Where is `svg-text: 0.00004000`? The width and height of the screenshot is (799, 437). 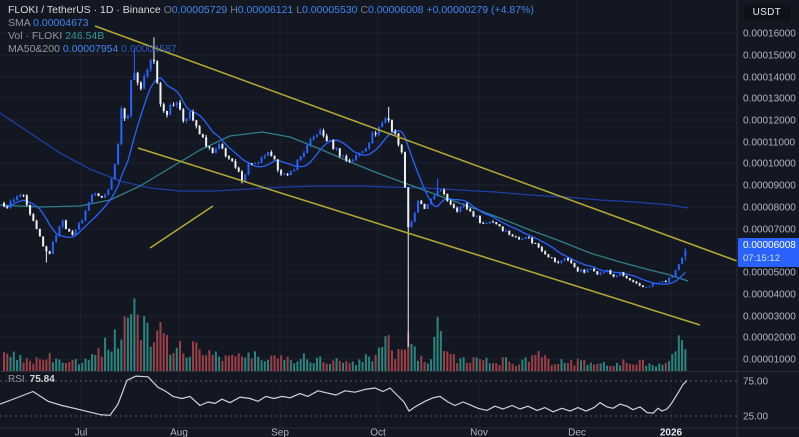 svg-text: 0.00004000 is located at coordinates (769, 295).